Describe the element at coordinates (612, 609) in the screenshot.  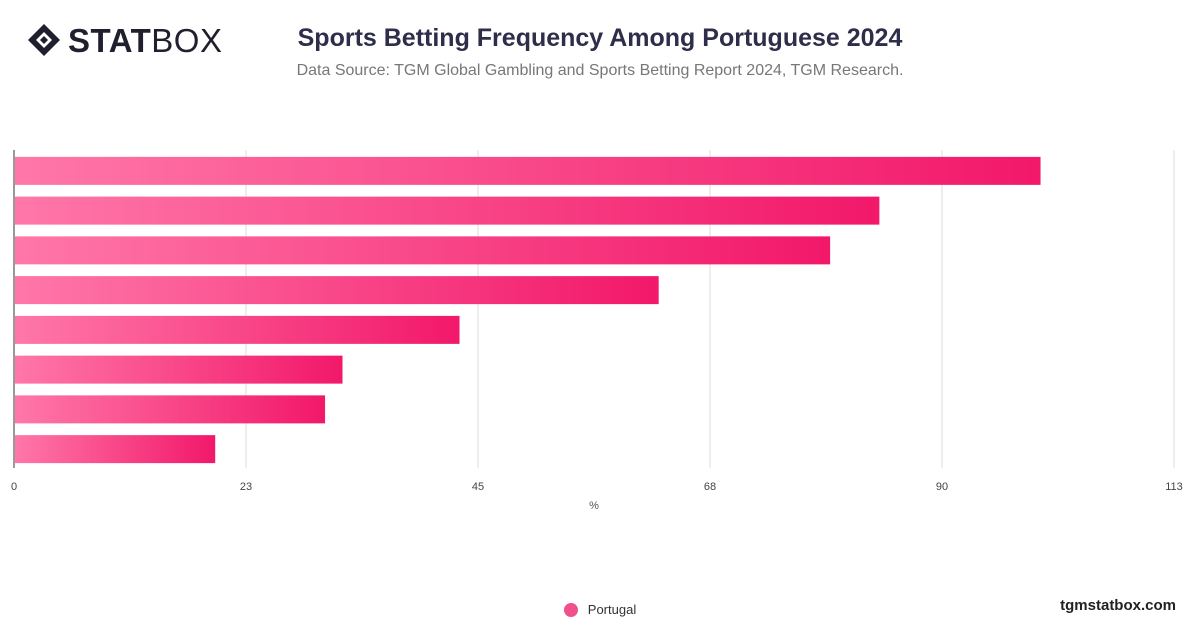
I see `legend-label-portugal: Portugal` at that location.